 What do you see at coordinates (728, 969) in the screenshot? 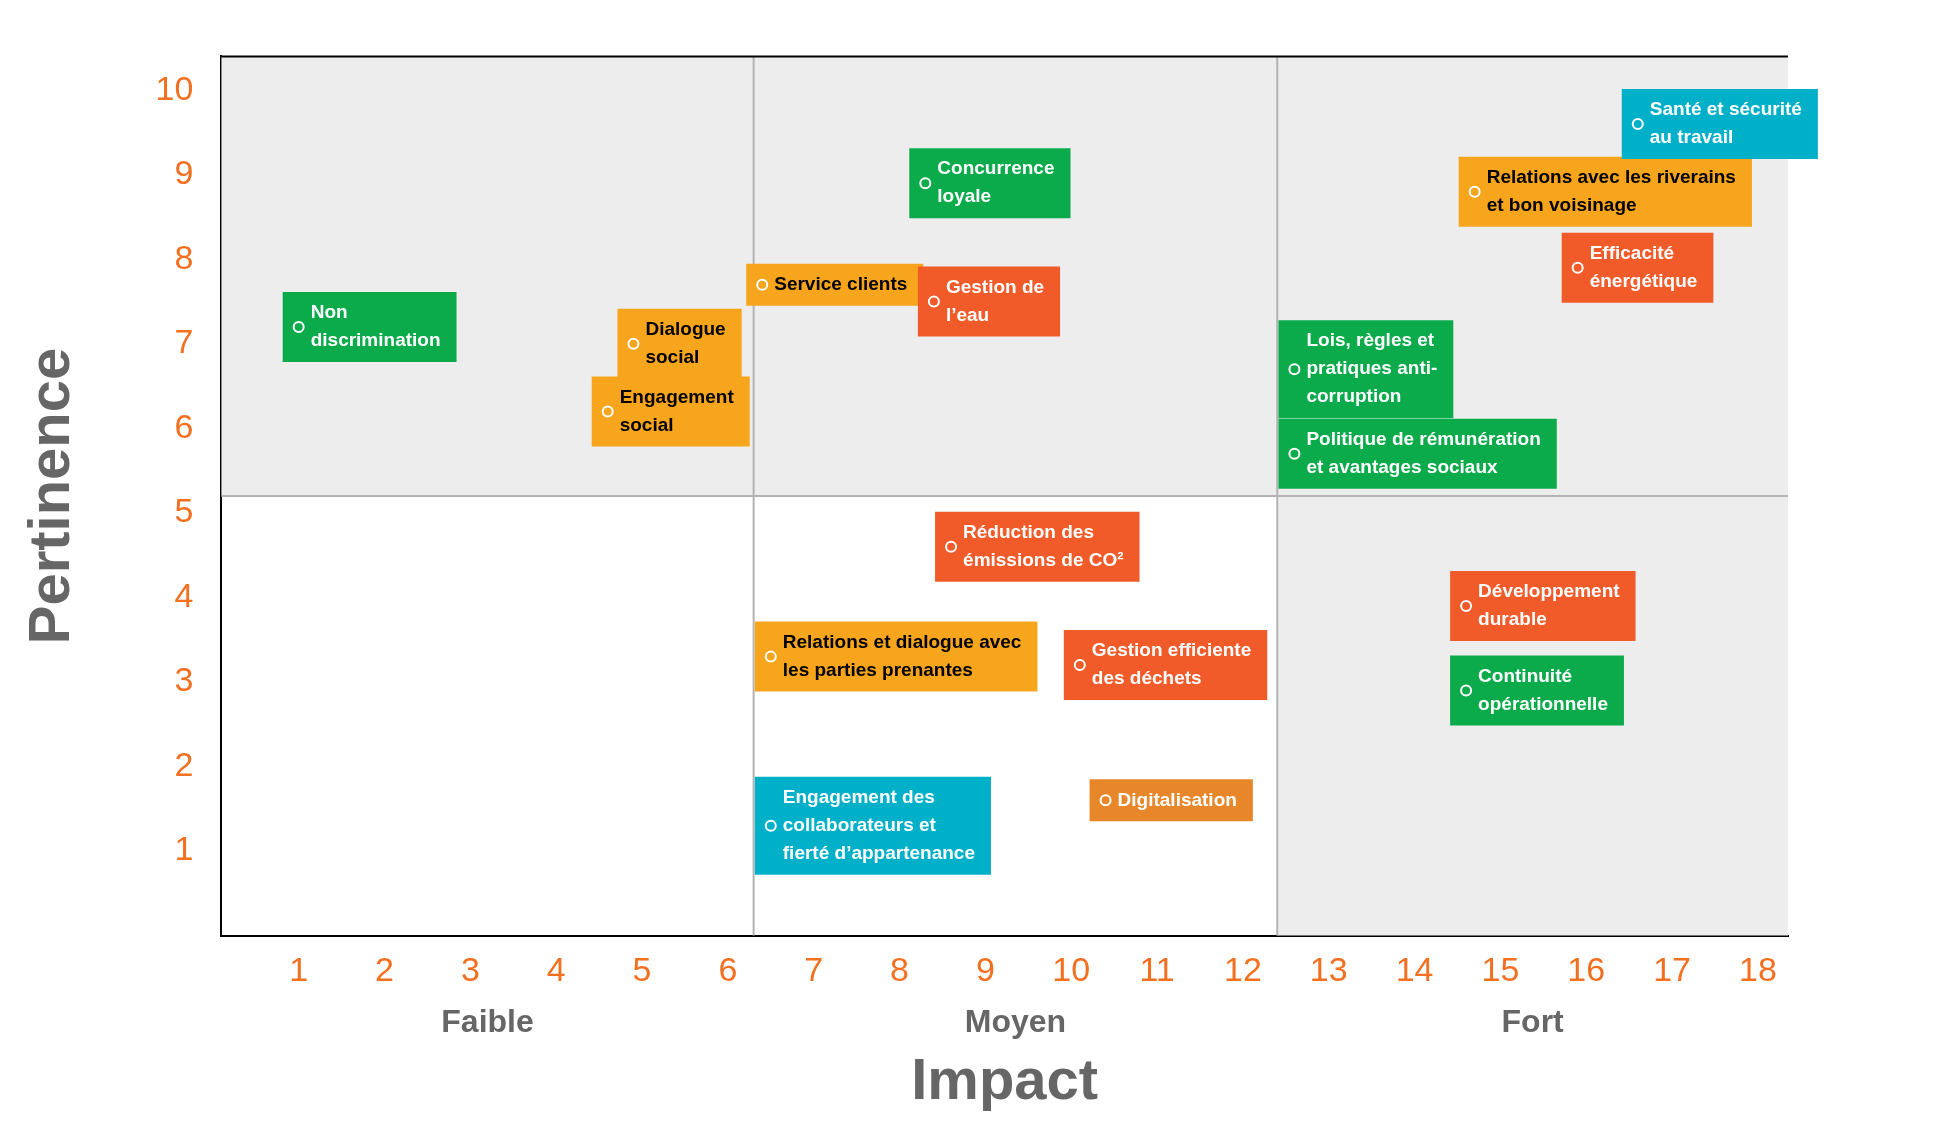
I see `x-tick-label: 6` at bounding box center [728, 969].